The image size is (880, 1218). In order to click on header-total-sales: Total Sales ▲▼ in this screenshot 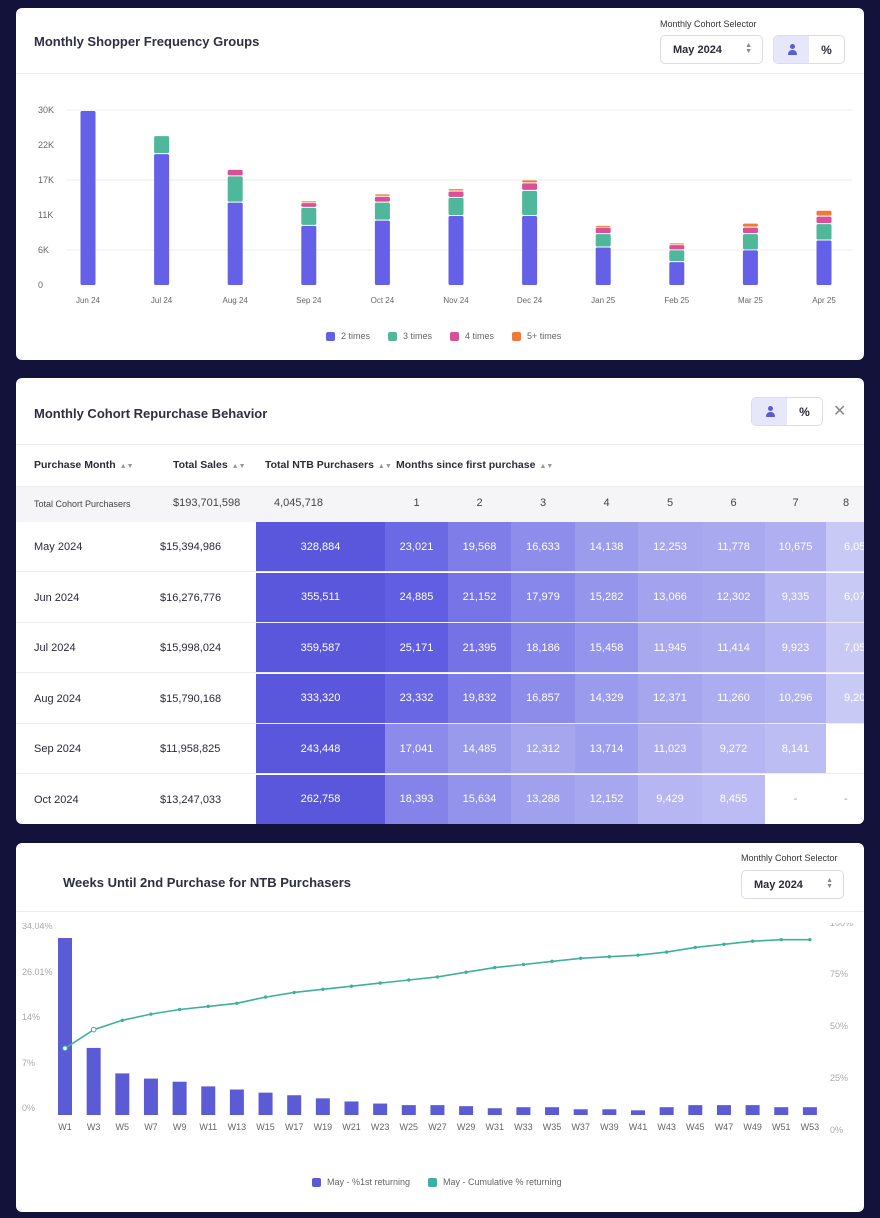, I will do `click(209, 465)`.